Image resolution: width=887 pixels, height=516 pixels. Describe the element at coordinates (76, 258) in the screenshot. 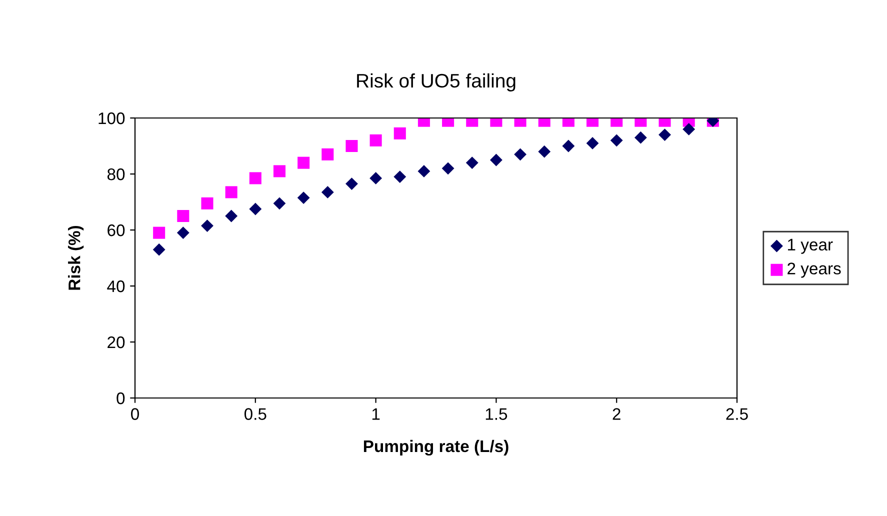

I see `y-axis-title: Risk (%)` at that location.